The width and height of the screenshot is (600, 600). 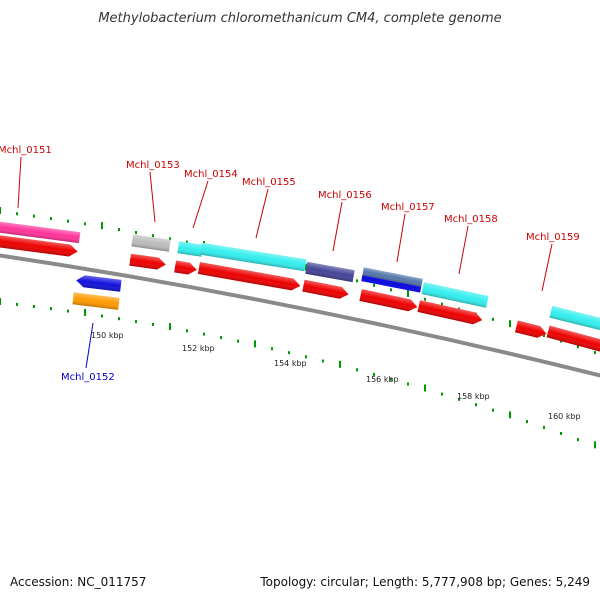 I want to click on gene-label-mchl-0151: Mchl_0151, so click(x=26, y=150).